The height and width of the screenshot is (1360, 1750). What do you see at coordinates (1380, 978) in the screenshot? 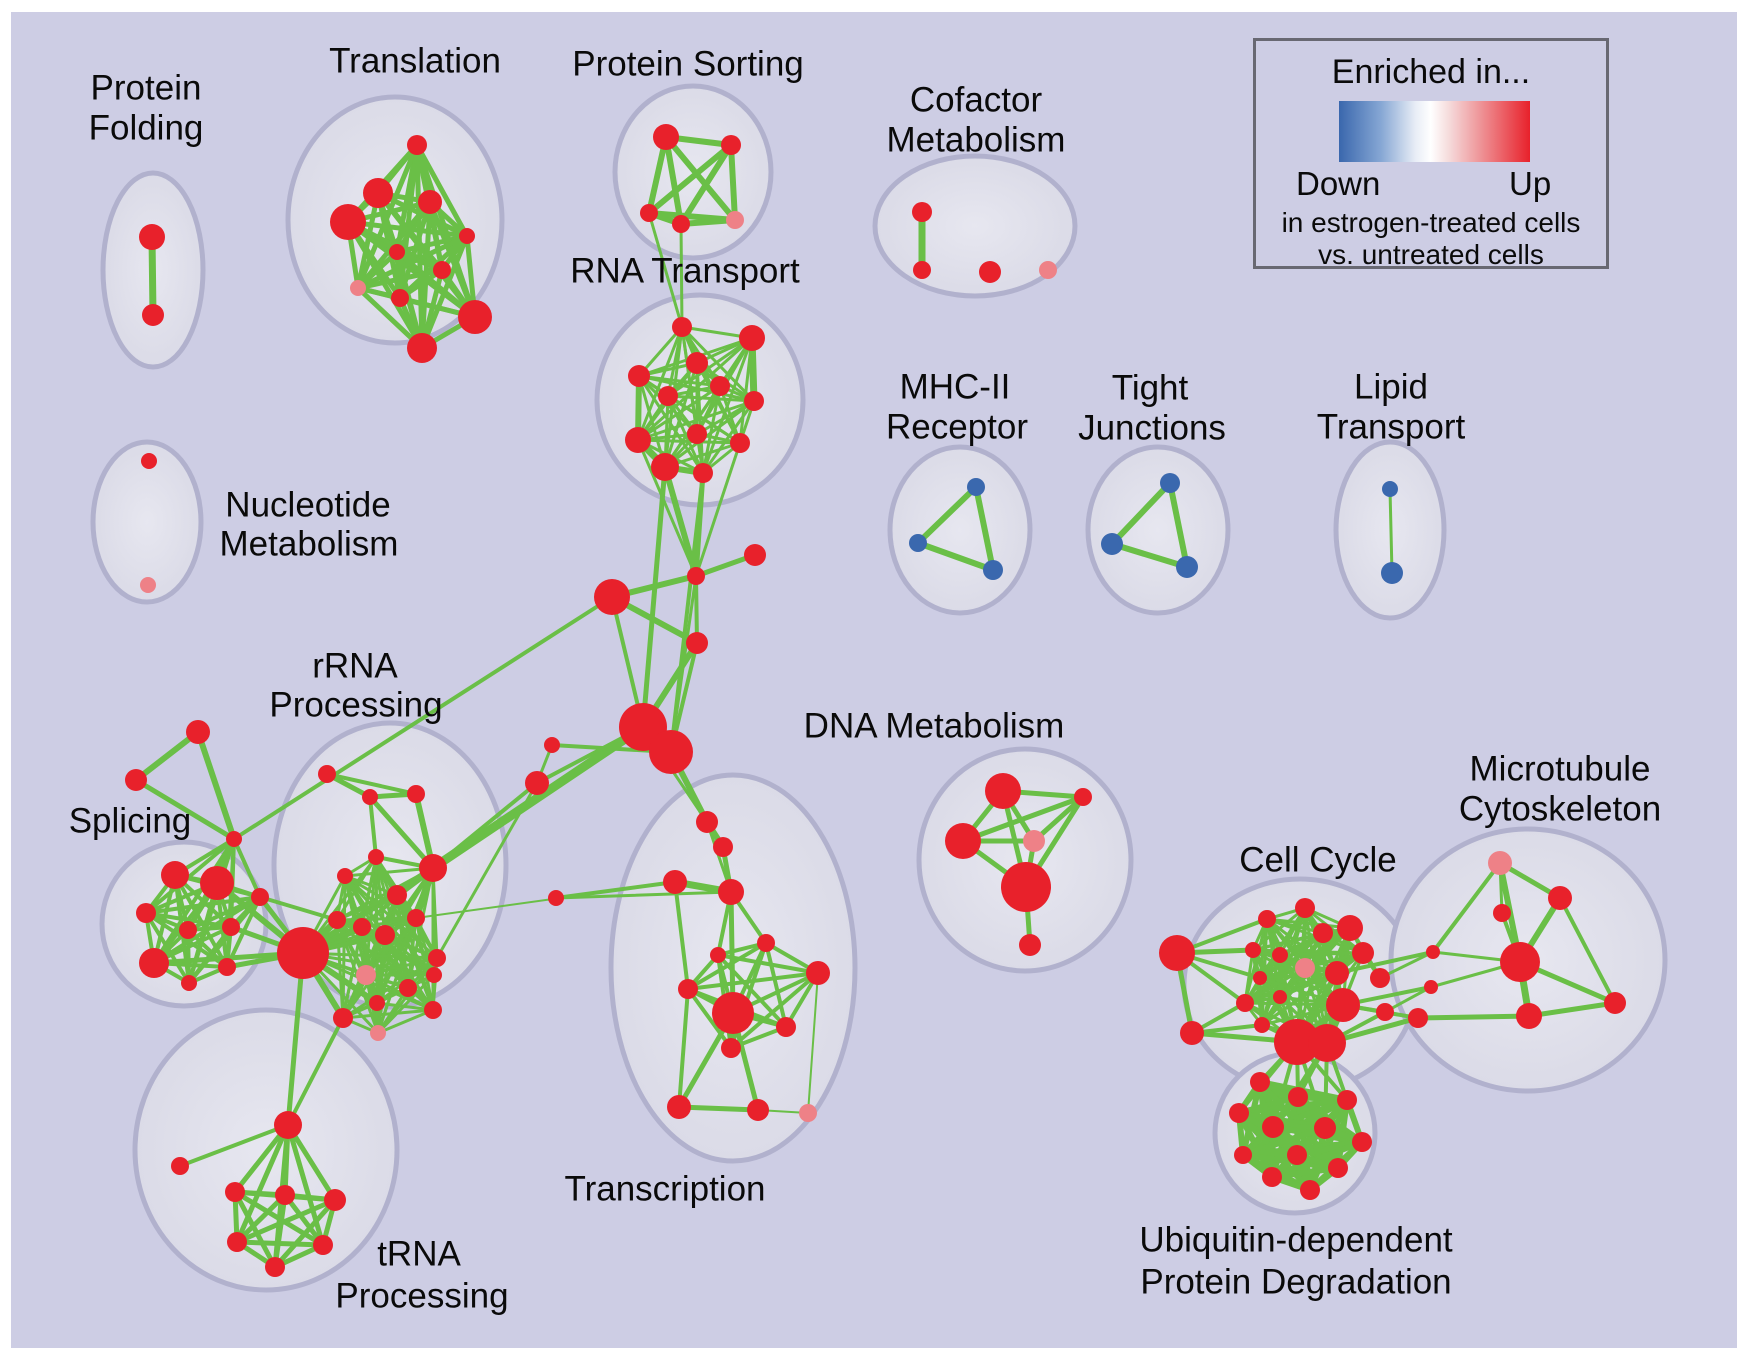
I see `node-CC15` at bounding box center [1380, 978].